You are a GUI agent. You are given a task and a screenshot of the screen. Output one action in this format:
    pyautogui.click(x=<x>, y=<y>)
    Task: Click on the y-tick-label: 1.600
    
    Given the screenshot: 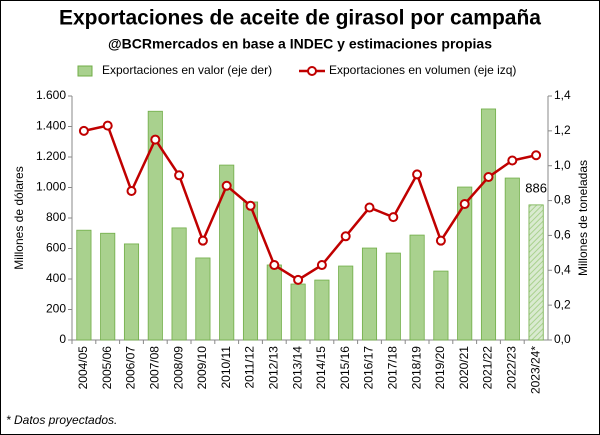 What is the action you would take?
    pyautogui.click(x=51, y=95)
    